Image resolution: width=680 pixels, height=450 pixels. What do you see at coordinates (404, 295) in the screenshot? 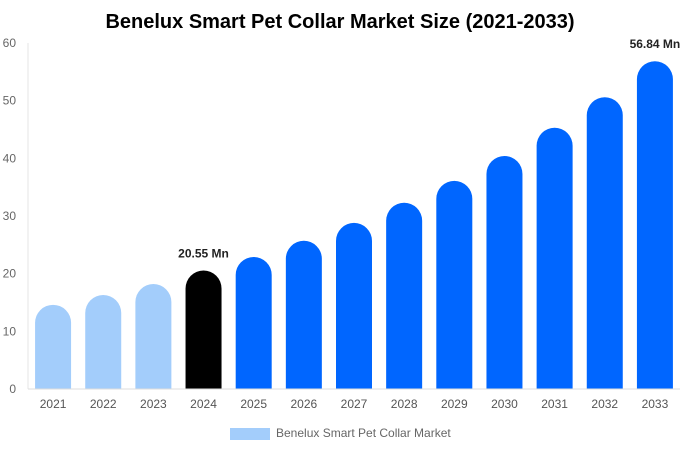
I see `bar-2028` at bounding box center [404, 295].